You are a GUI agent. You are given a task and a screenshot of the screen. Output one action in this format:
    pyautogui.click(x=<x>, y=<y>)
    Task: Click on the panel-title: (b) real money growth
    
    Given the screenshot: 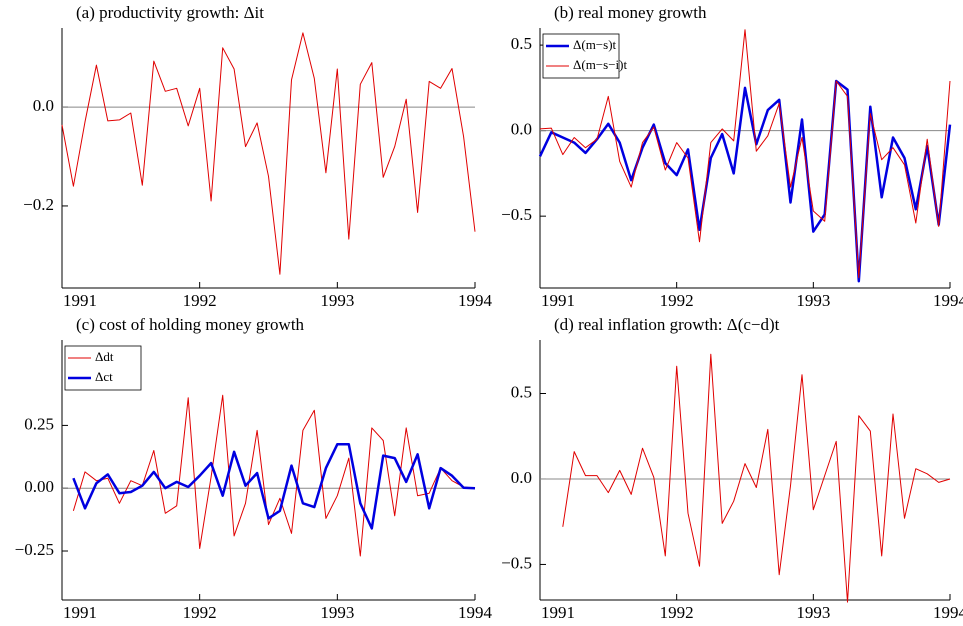 What is the action you would take?
    pyautogui.click(x=630, y=12)
    